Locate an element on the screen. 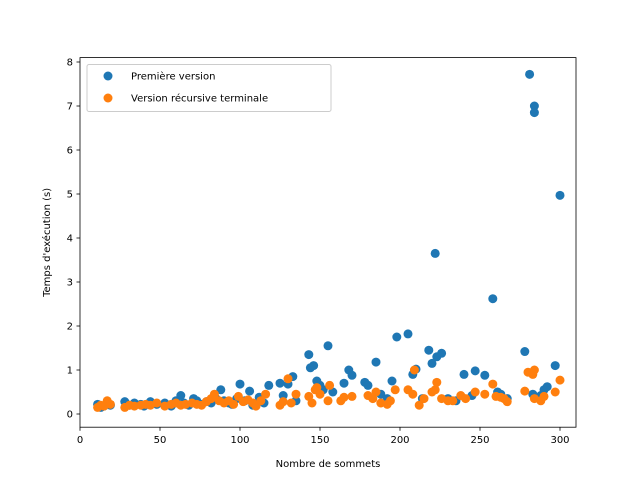  x-tick-label: 50 is located at coordinates (160, 440).